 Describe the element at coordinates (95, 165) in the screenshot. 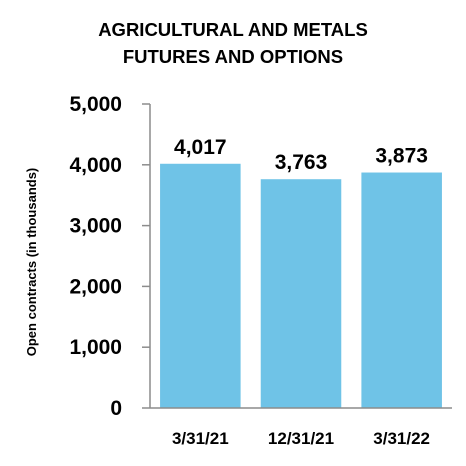

I see `y-tick-label: 4,000` at that location.